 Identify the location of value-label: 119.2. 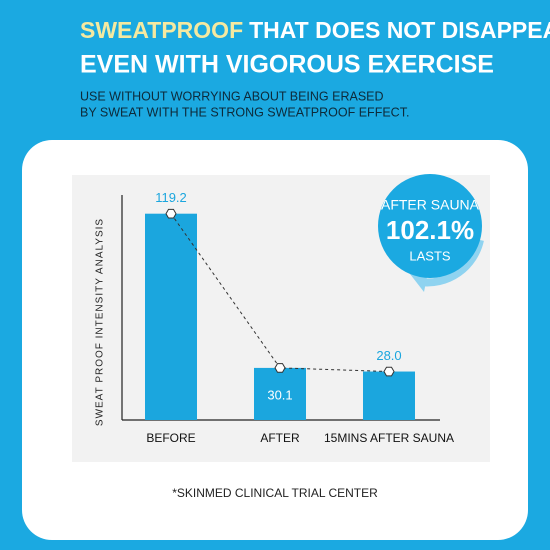
(171, 197).